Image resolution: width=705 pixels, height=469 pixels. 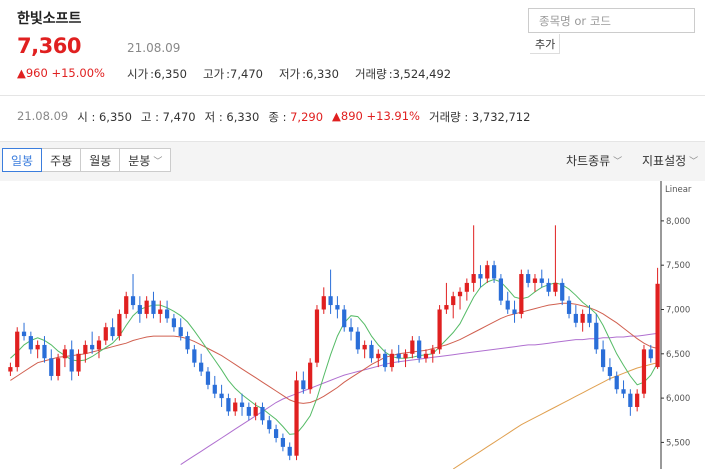 What do you see at coordinates (611, 20) in the screenshot?
I see `stock-search-input` at bounding box center [611, 20].